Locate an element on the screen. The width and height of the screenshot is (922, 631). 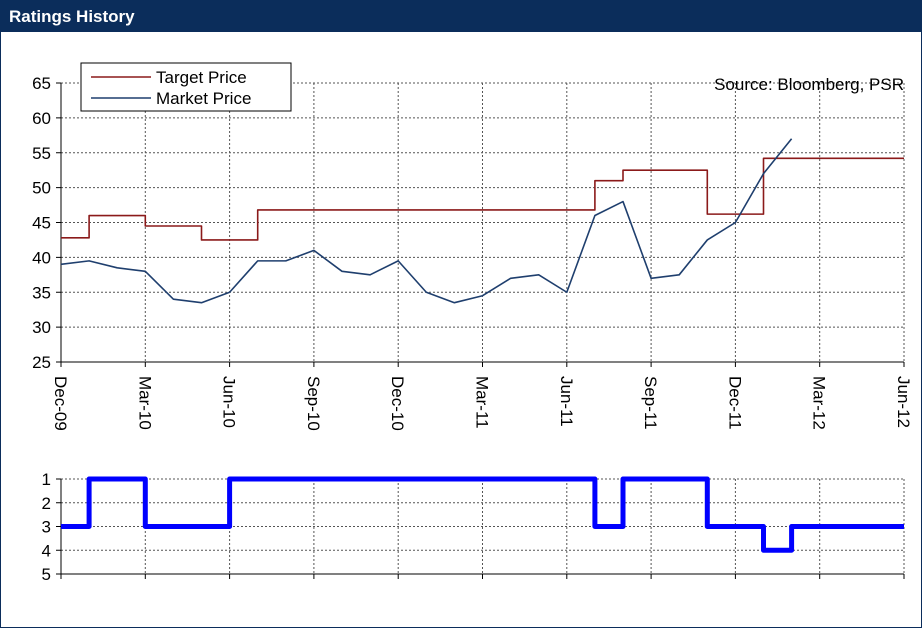
legend-box is located at coordinates (186, 87).